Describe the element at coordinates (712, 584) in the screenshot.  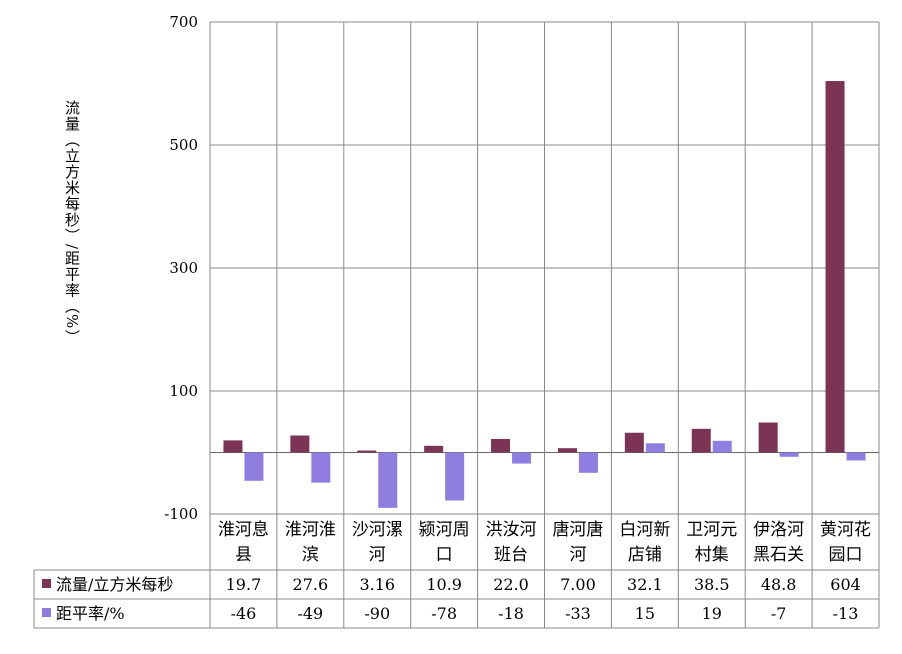
I see `table-value-series1-7: 38.5` at that location.